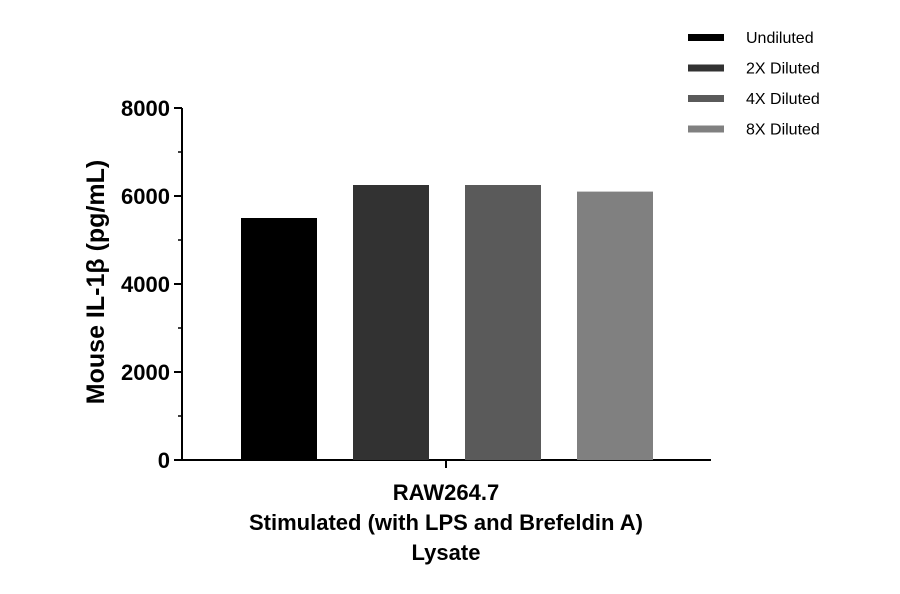 The image size is (900, 594). What do you see at coordinates (145, 108) in the screenshot?
I see `y-tick-label: 8000` at bounding box center [145, 108].